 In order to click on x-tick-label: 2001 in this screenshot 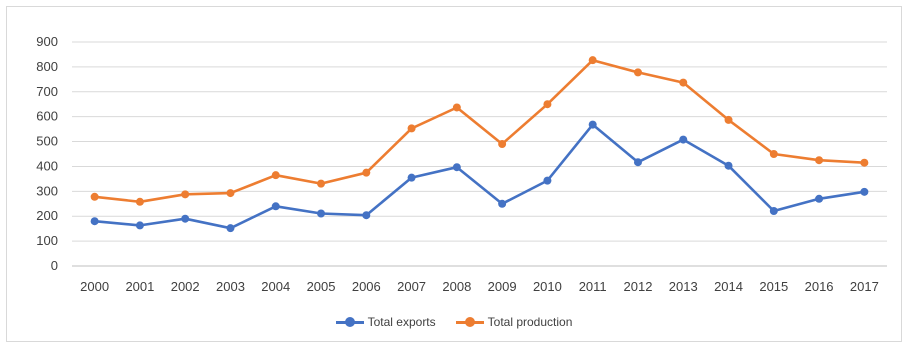, I will do `click(139, 286)`.